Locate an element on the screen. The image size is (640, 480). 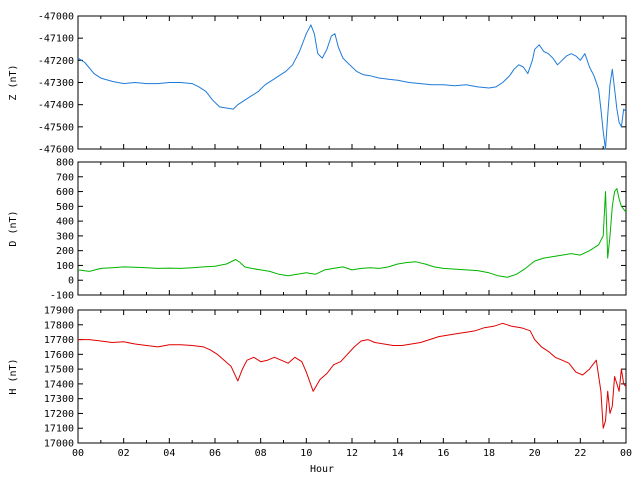
d-y-tick-label: 400 is located at coordinates (65, 222).